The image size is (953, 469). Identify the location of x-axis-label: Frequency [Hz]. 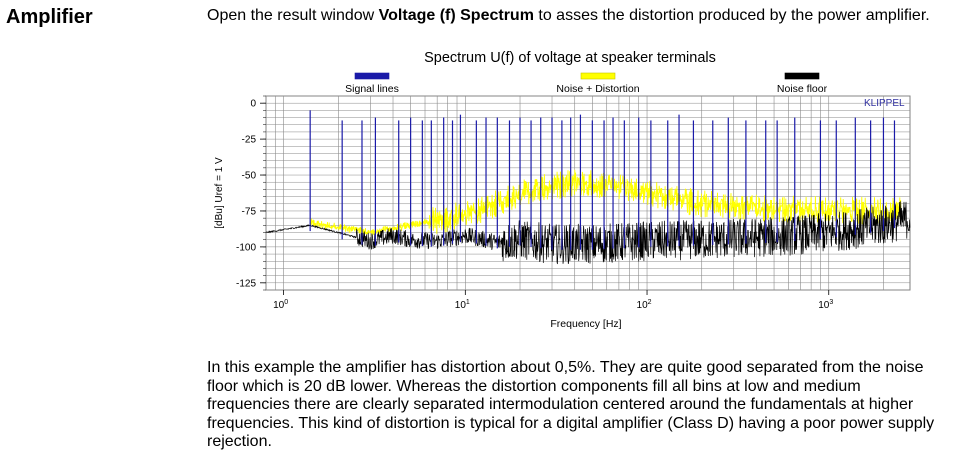
(585, 324).